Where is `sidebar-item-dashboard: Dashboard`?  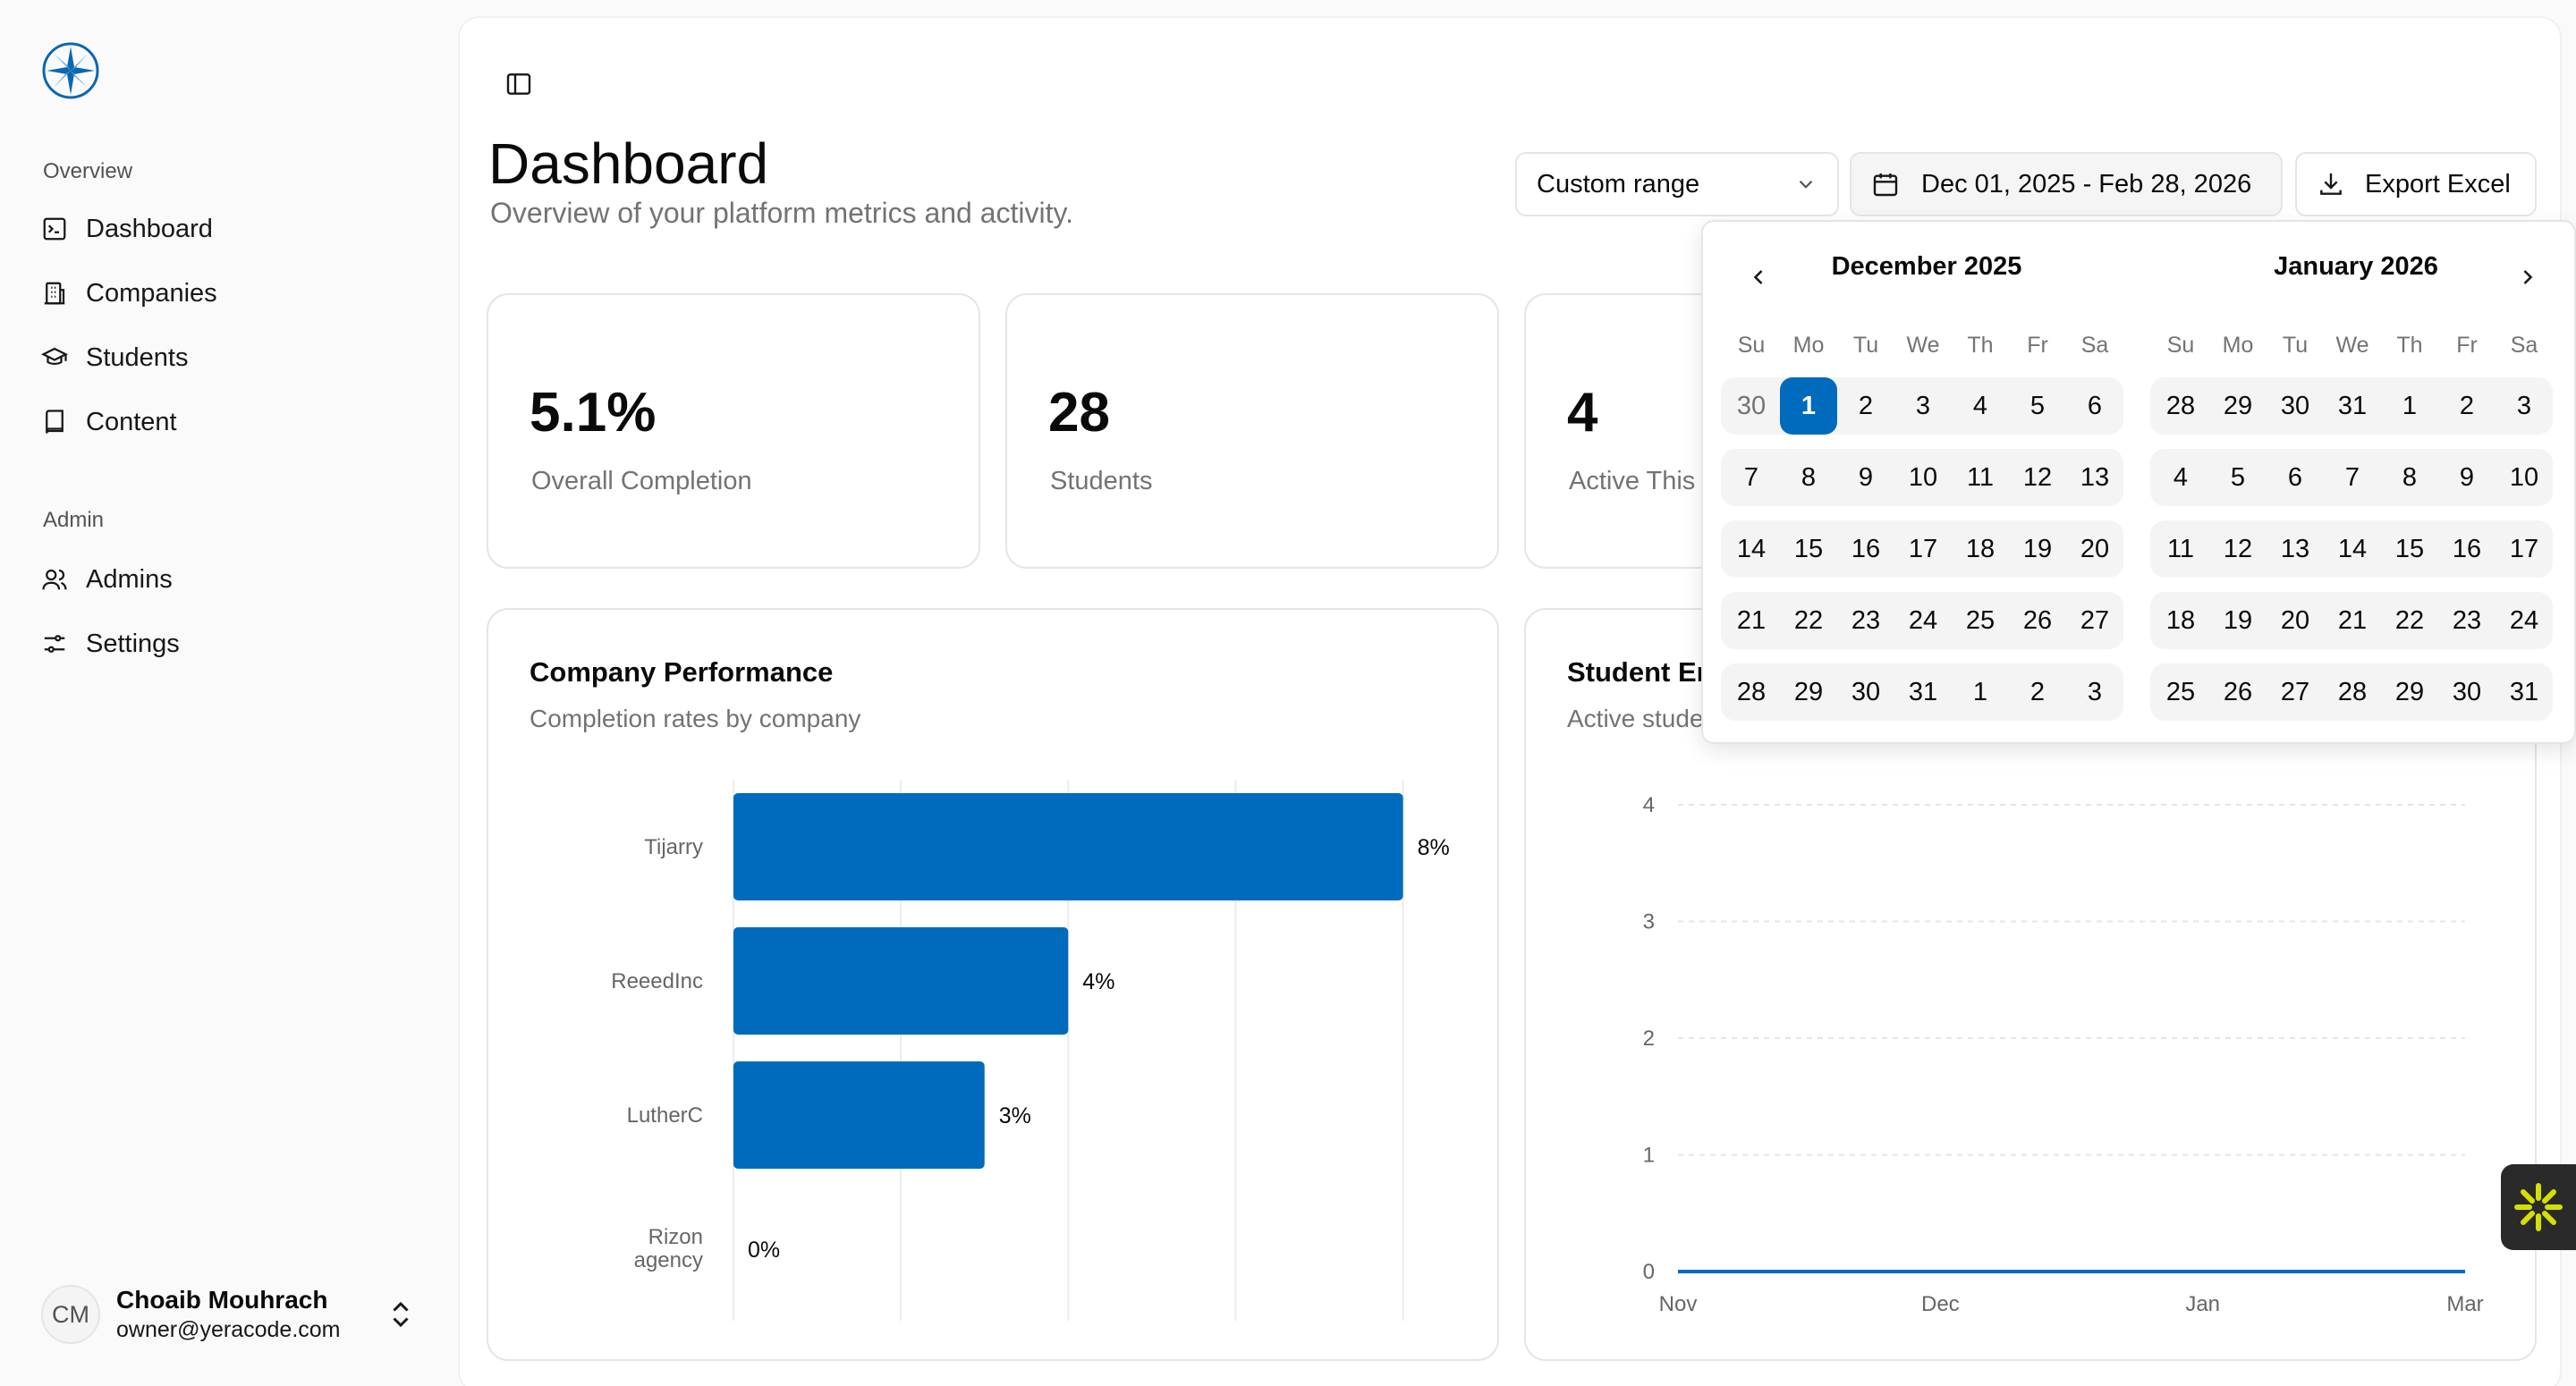 sidebar-item-dashboard: Dashboard is located at coordinates (229, 229).